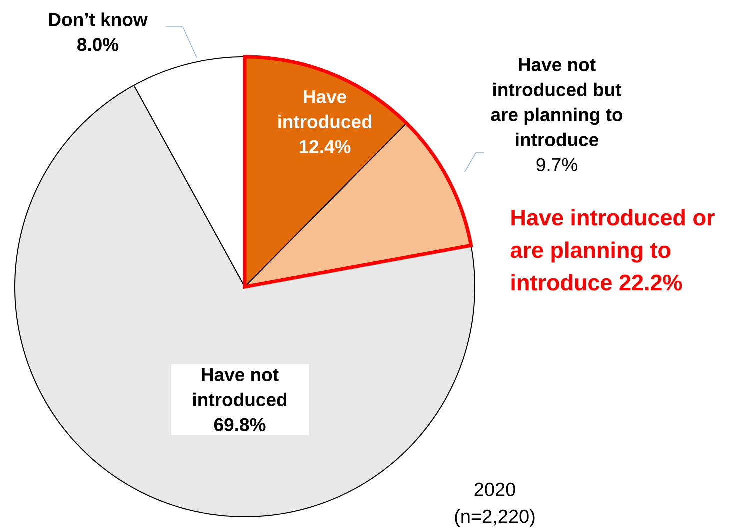 Image resolution: width=737 pixels, height=529 pixels. What do you see at coordinates (98, 45) in the screenshot?
I see `data-label: 8.0%` at bounding box center [98, 45].